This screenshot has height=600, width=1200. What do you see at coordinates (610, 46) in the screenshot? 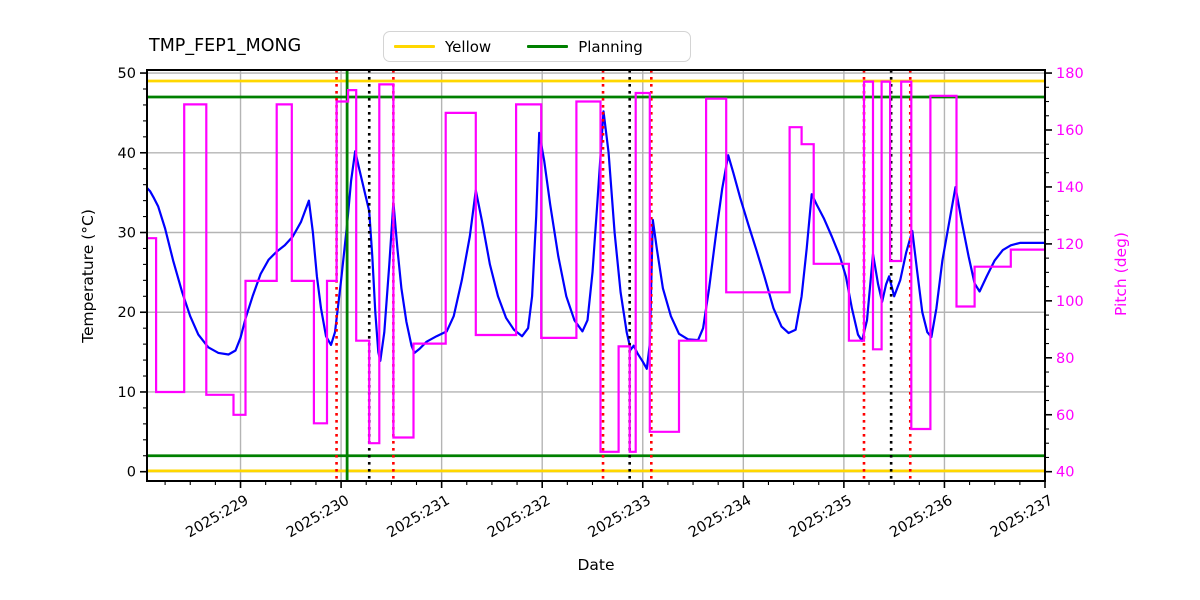
I see `legend-label-planning: Planning` at bounding box center [610, 46].